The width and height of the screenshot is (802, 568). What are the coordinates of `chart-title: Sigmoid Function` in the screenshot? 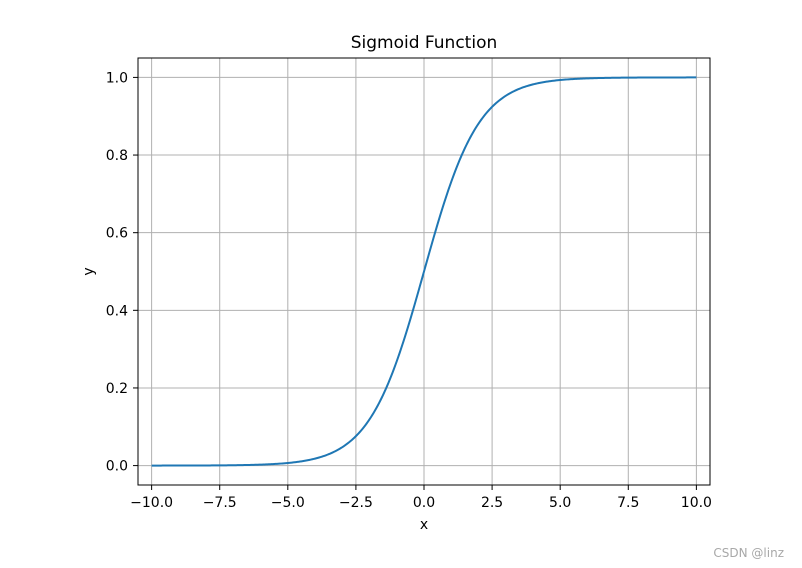 It's located at (424, 43).